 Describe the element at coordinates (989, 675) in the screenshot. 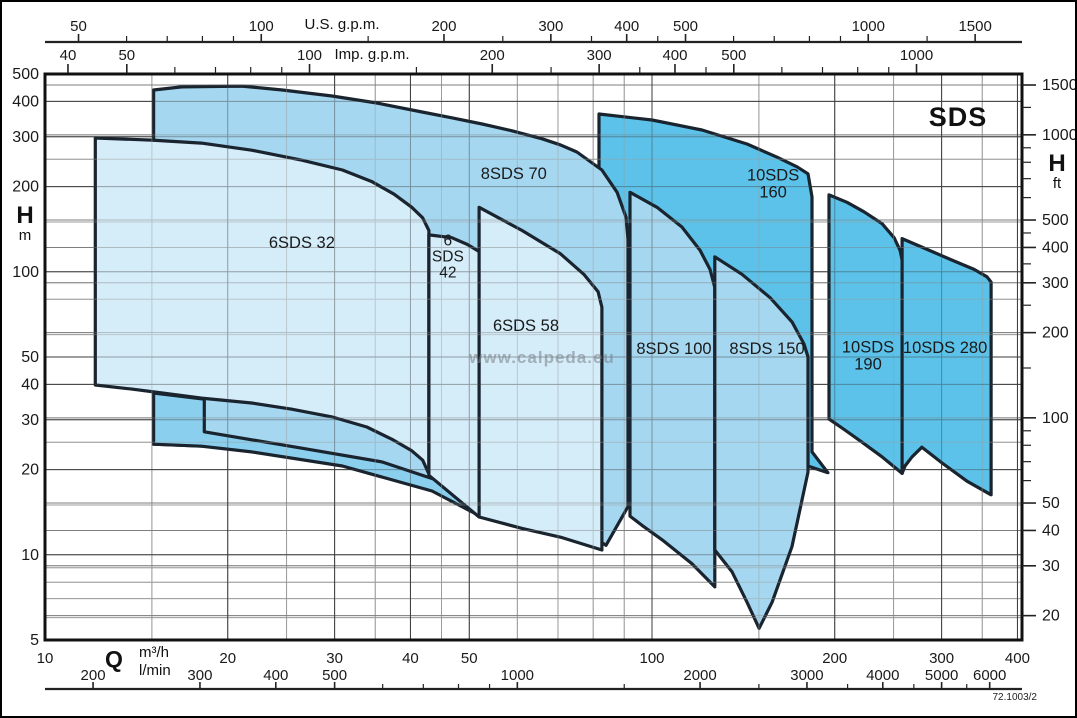

I see `tick-label-q-lmin: 6000` at that location.